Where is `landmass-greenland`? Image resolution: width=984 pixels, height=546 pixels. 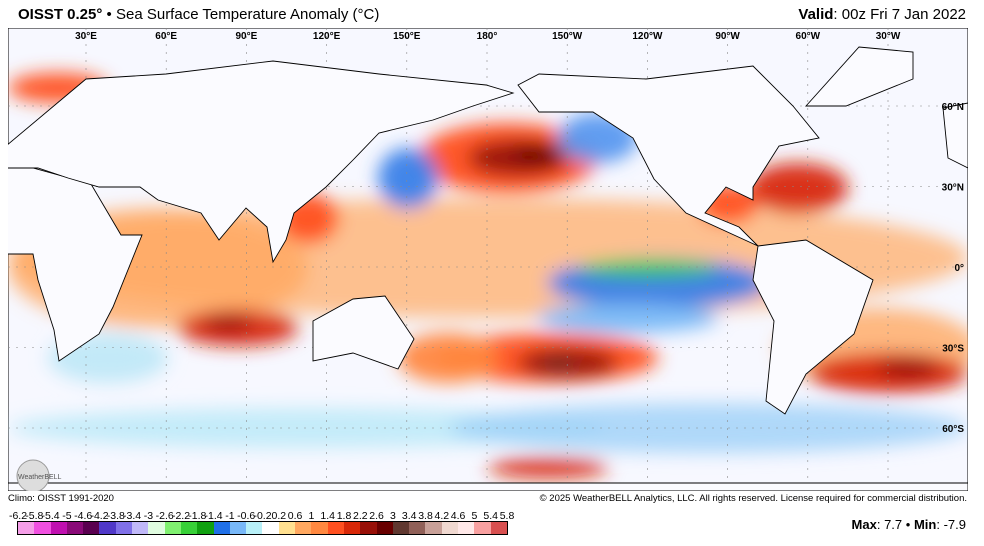 landmass-greenland is located at coordinates (859, 76).